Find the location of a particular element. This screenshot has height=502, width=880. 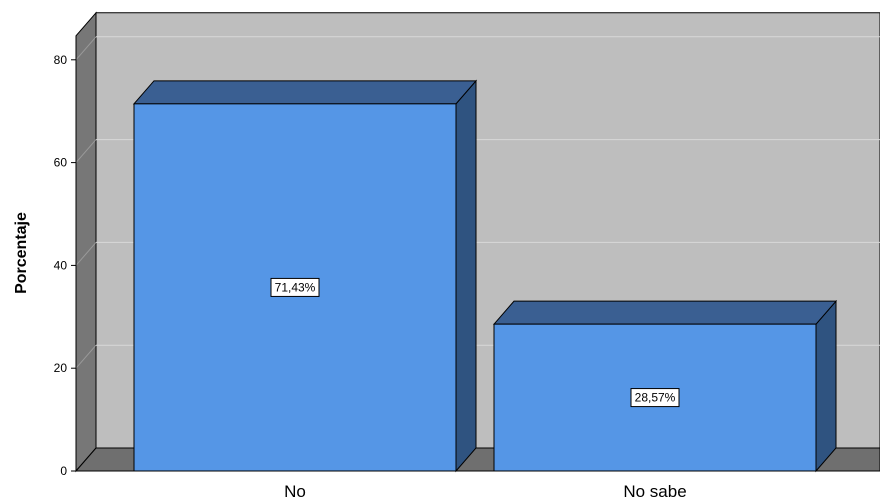

y-tick-label: 20 is located at coordinates (61, 368).